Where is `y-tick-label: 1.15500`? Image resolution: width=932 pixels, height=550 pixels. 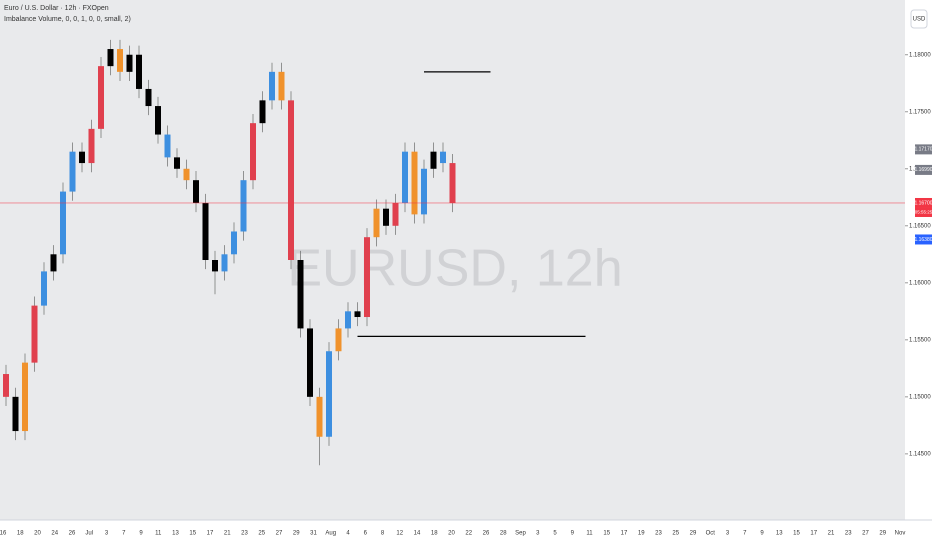
y-tick-label: 1.15500 is located at coordinates (920, 340).